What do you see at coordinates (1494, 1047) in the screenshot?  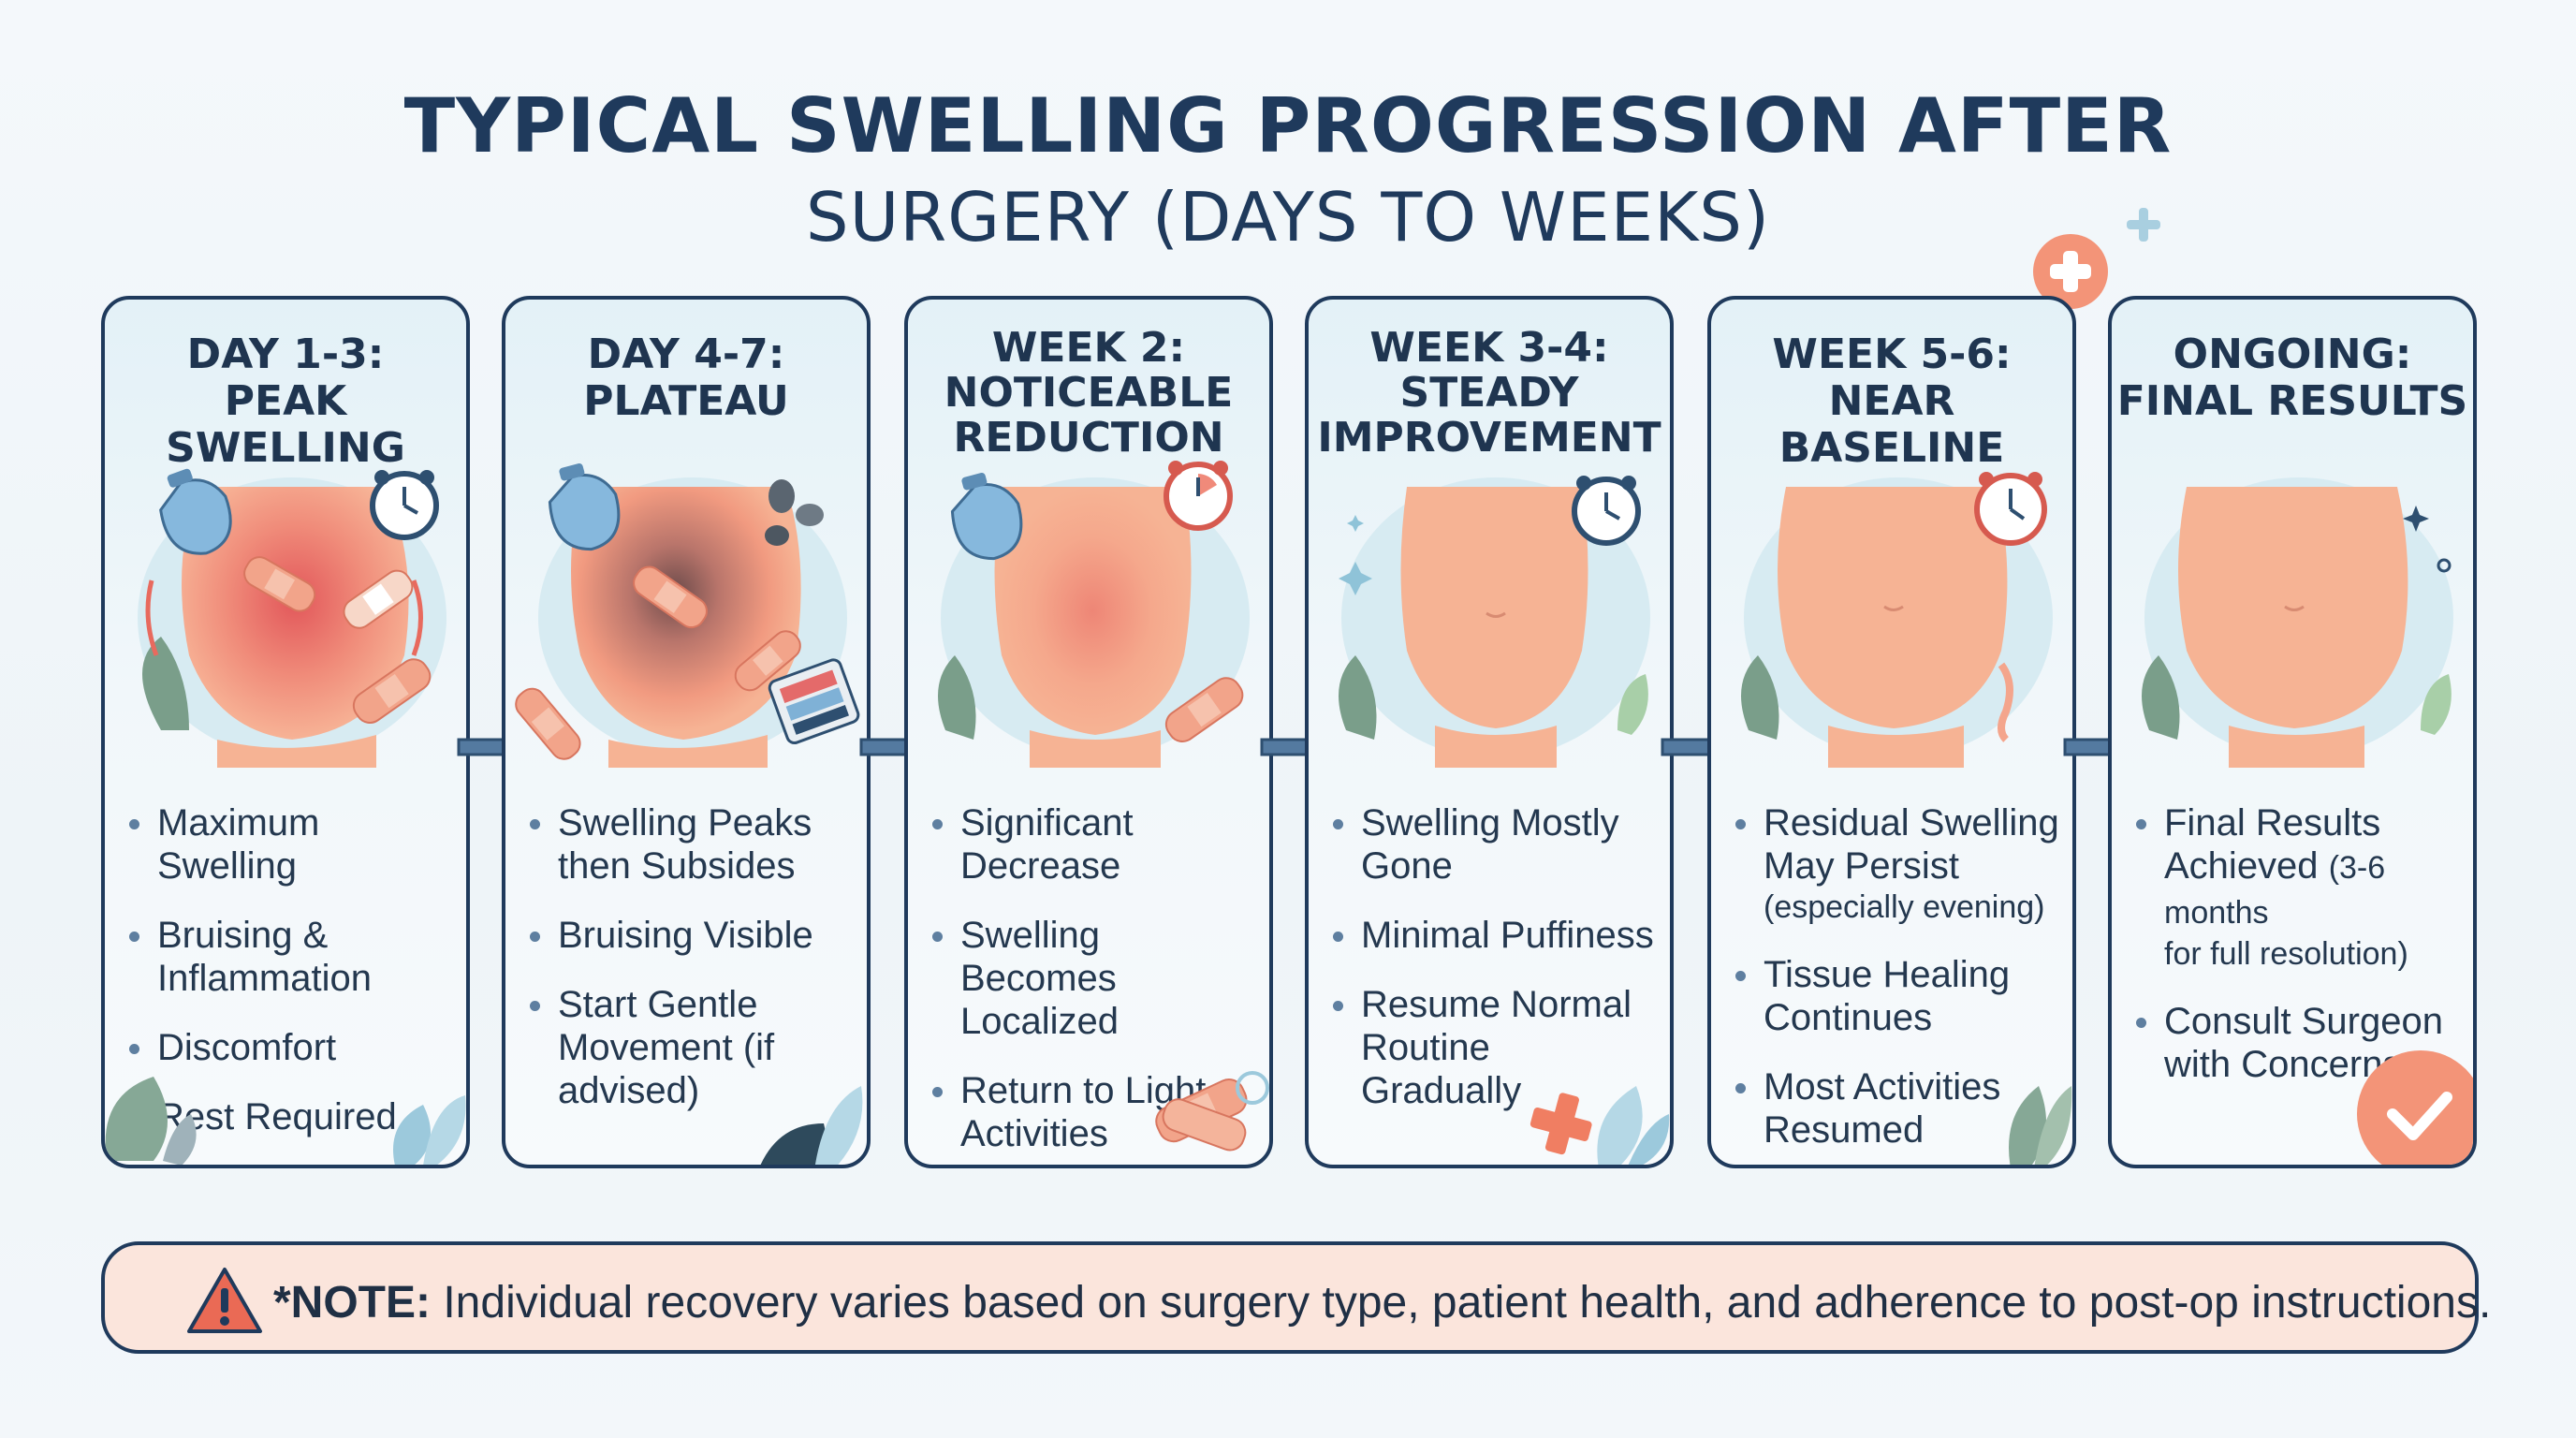 I see `list-item: Resume Normal Routine Gradually` at bounding box center [1494, 1047].